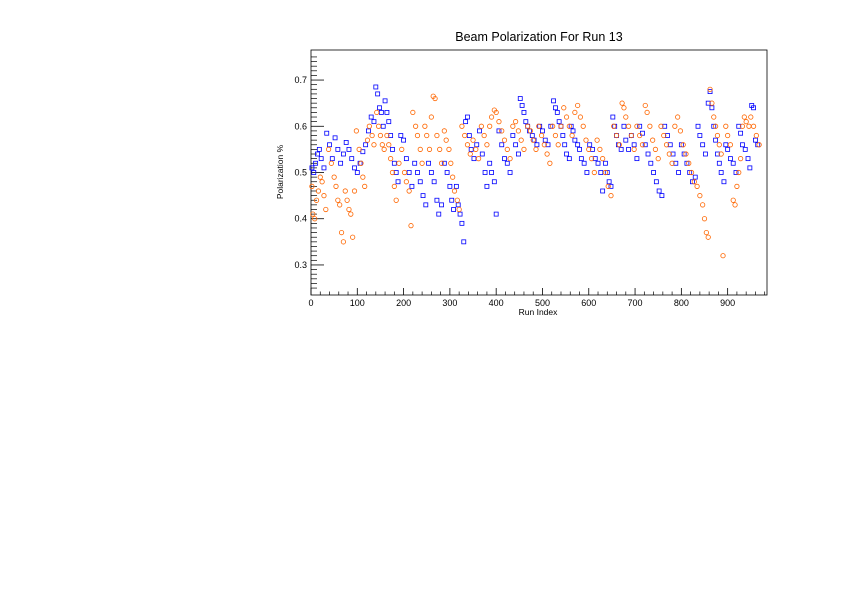 This screenshot has width=842, height=595. Describe the element at coordinates (588, 303) in the screenshot. I see `x-tick-label: 600` at that location.